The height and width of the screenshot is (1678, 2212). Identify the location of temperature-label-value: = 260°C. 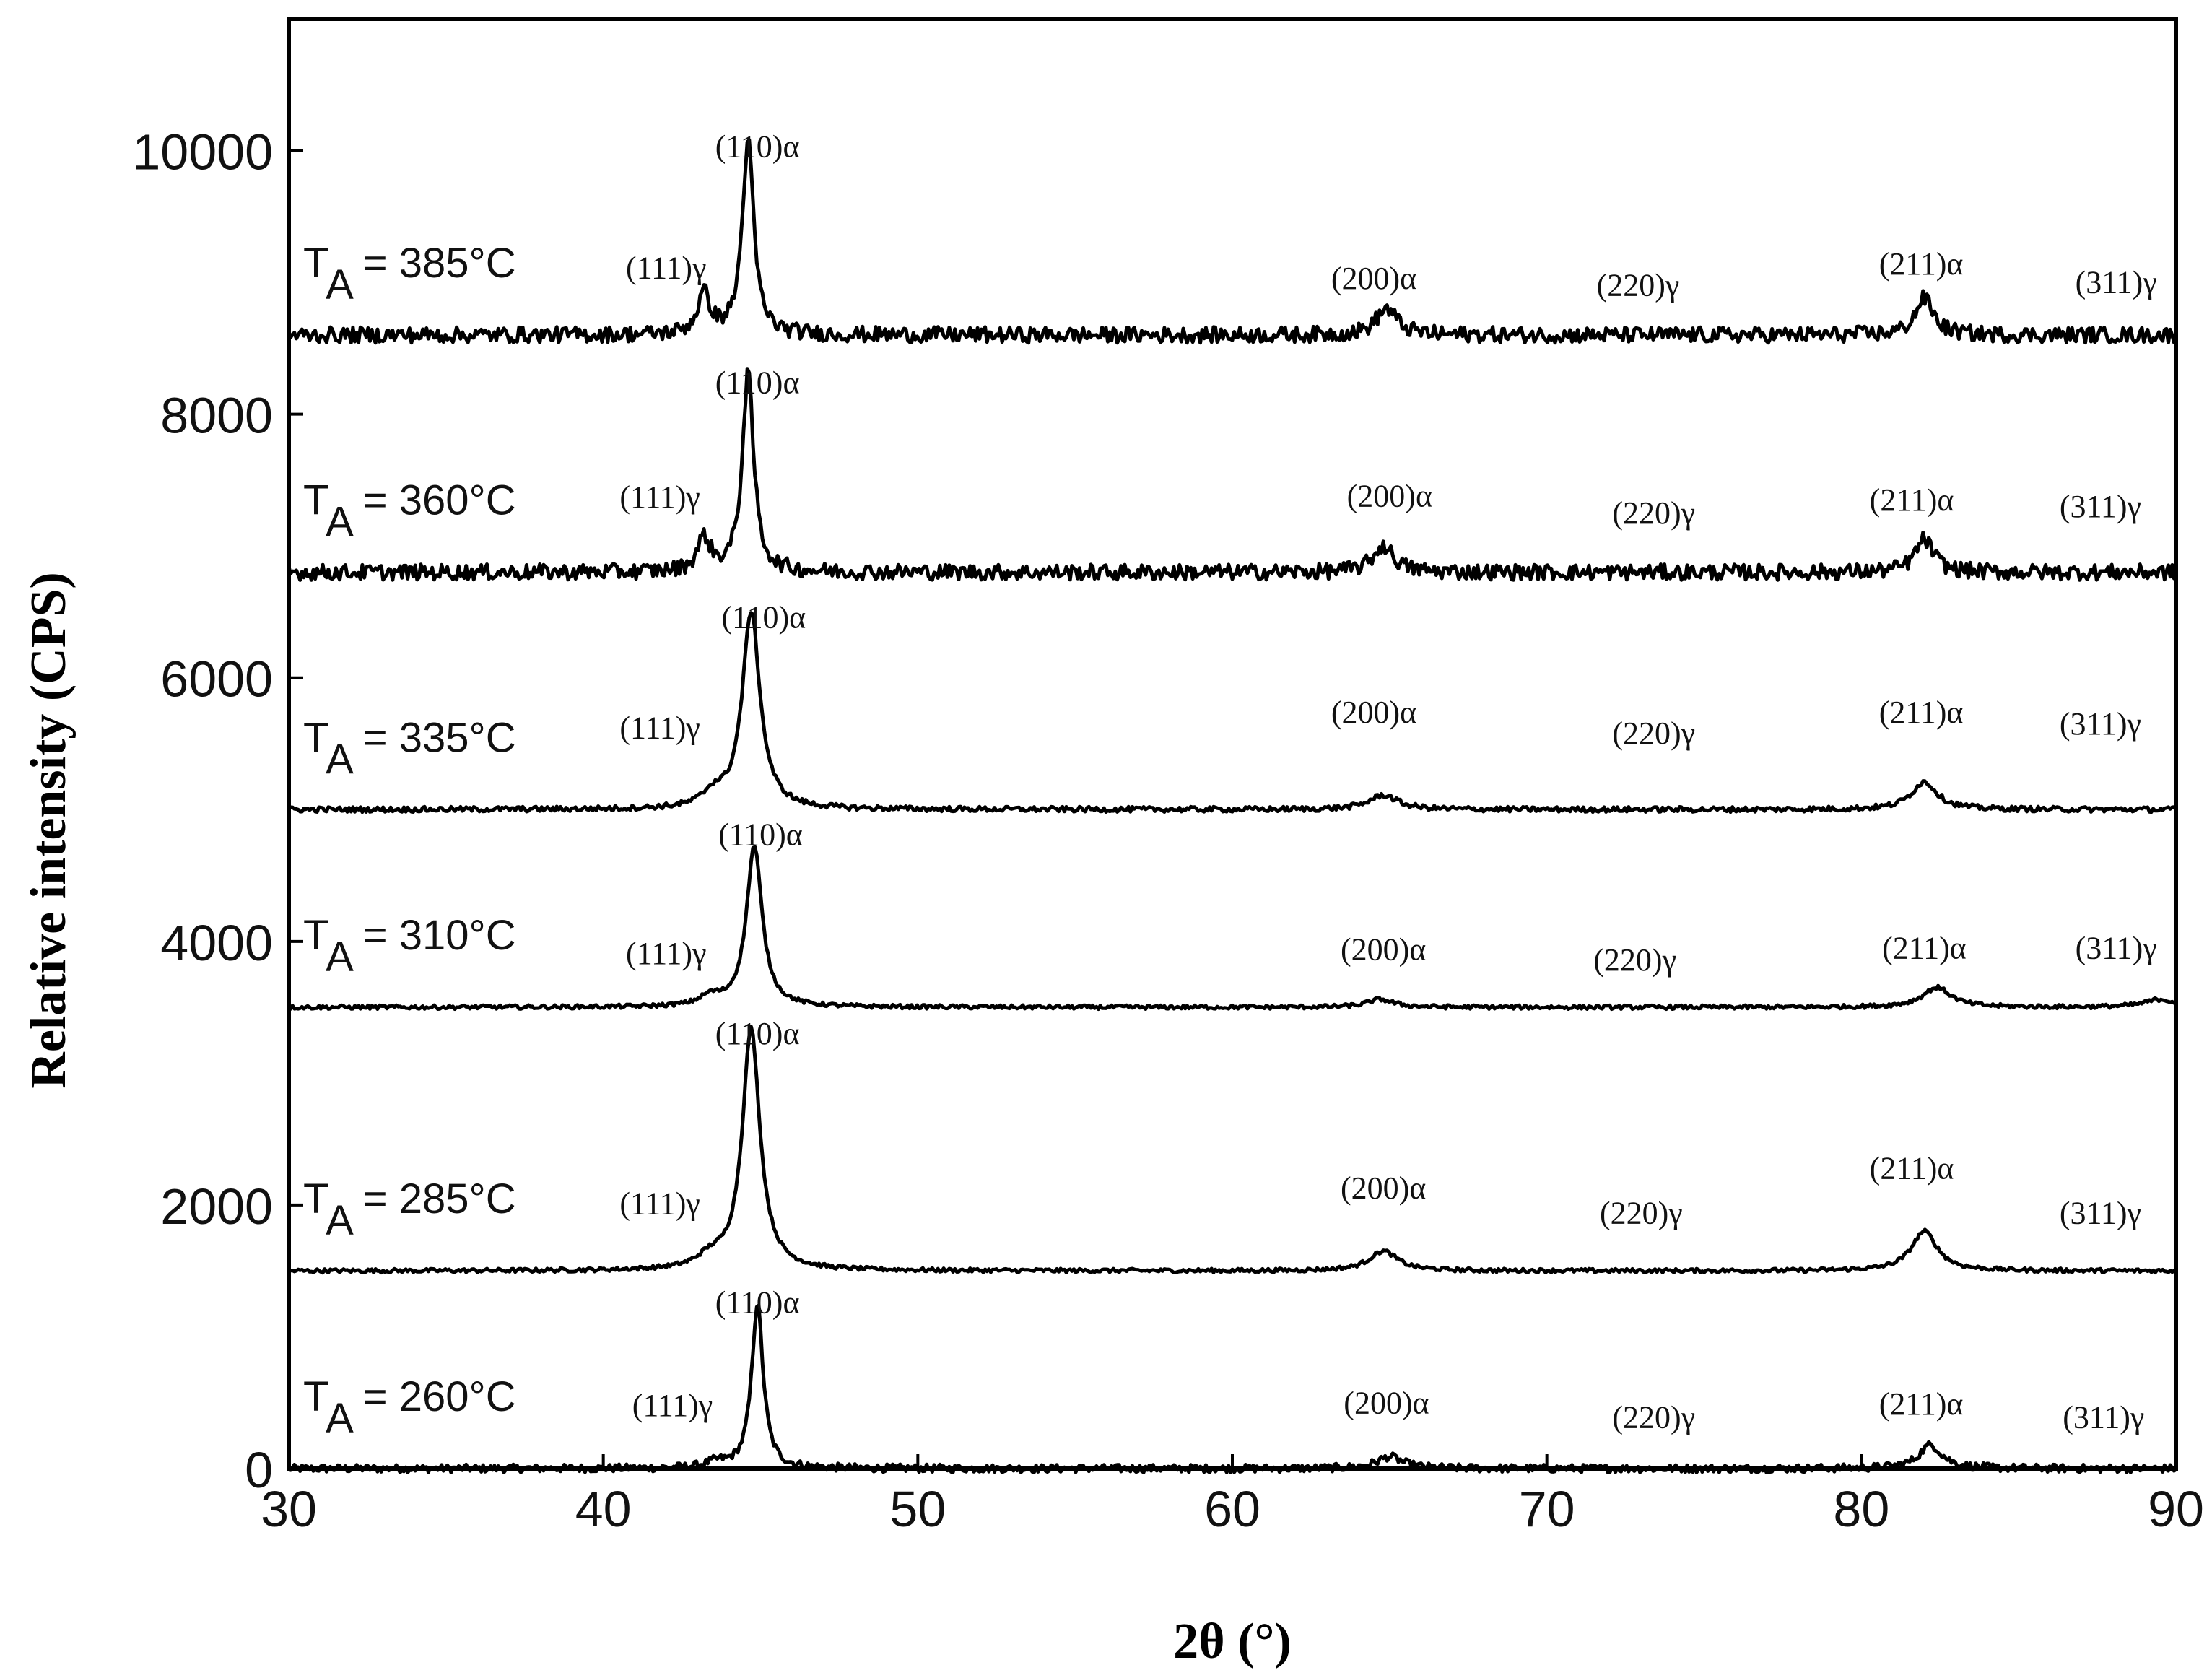
(434, 1396).